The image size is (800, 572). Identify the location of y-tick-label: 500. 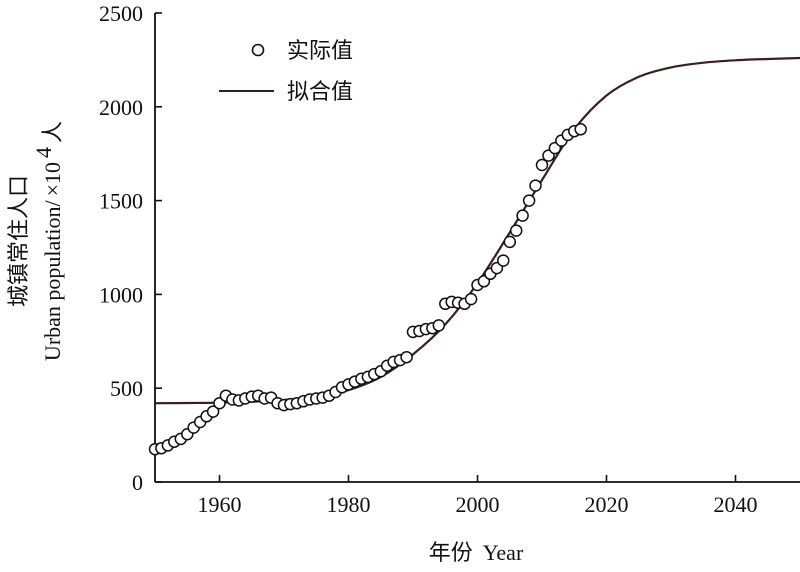
(126, 388).